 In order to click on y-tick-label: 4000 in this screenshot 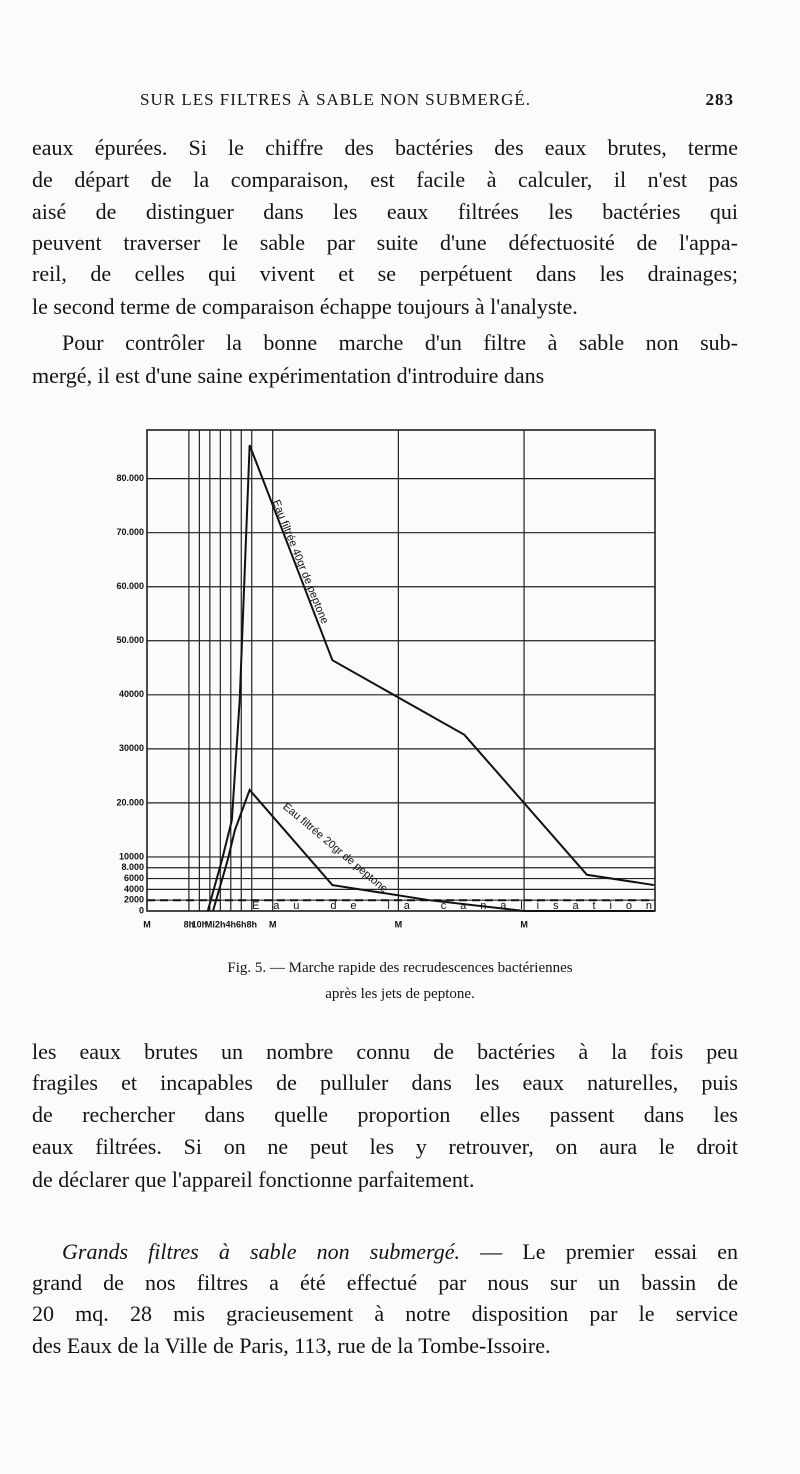, I will do `click(134, 889)`.